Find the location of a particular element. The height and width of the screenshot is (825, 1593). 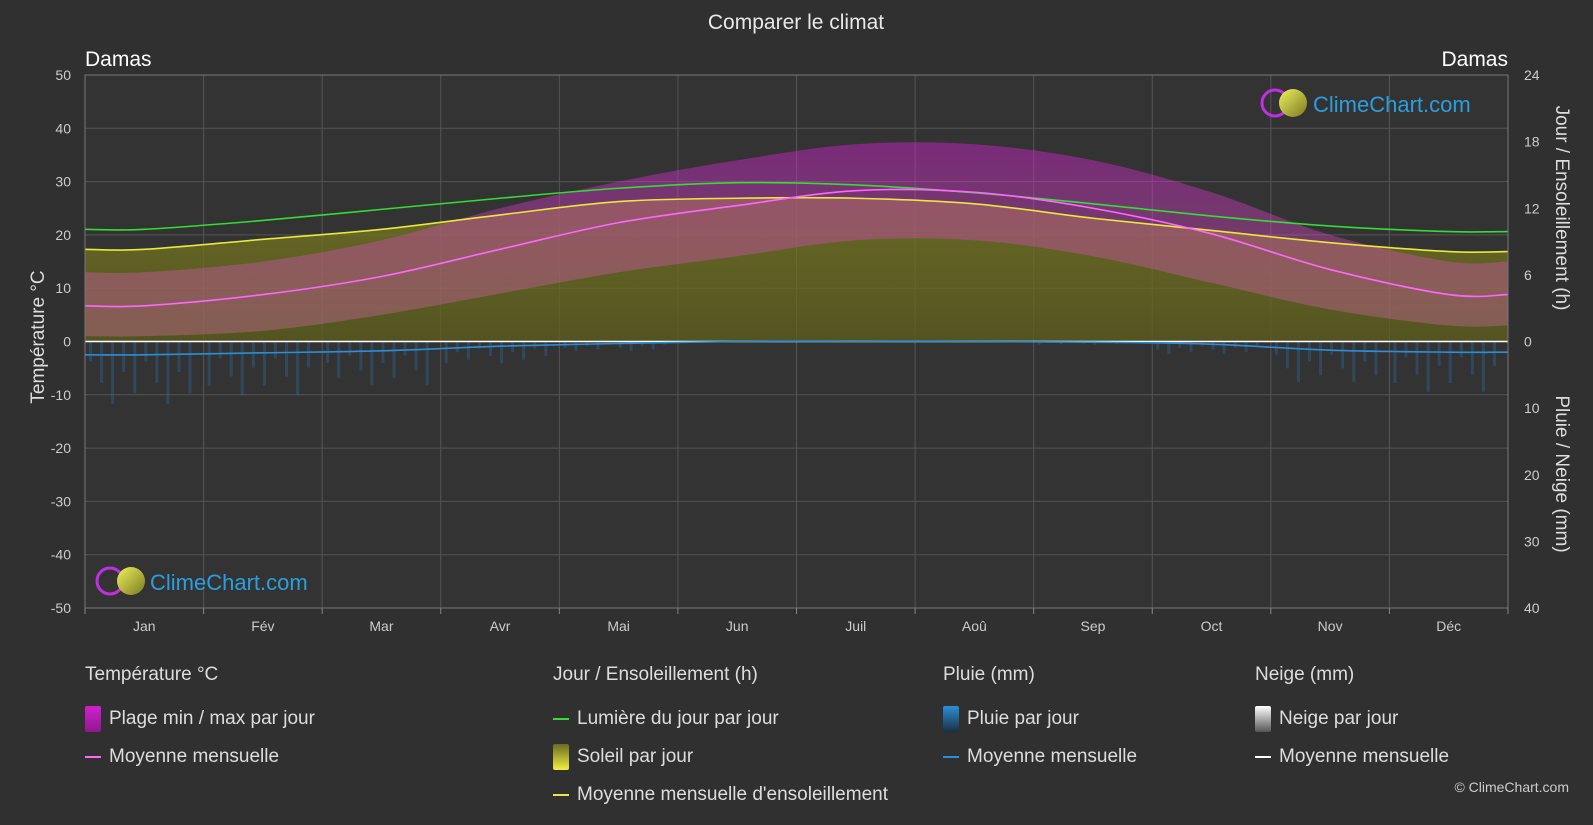

y-right-bottom-tick: 20 is located at coordinates (1532, 475).